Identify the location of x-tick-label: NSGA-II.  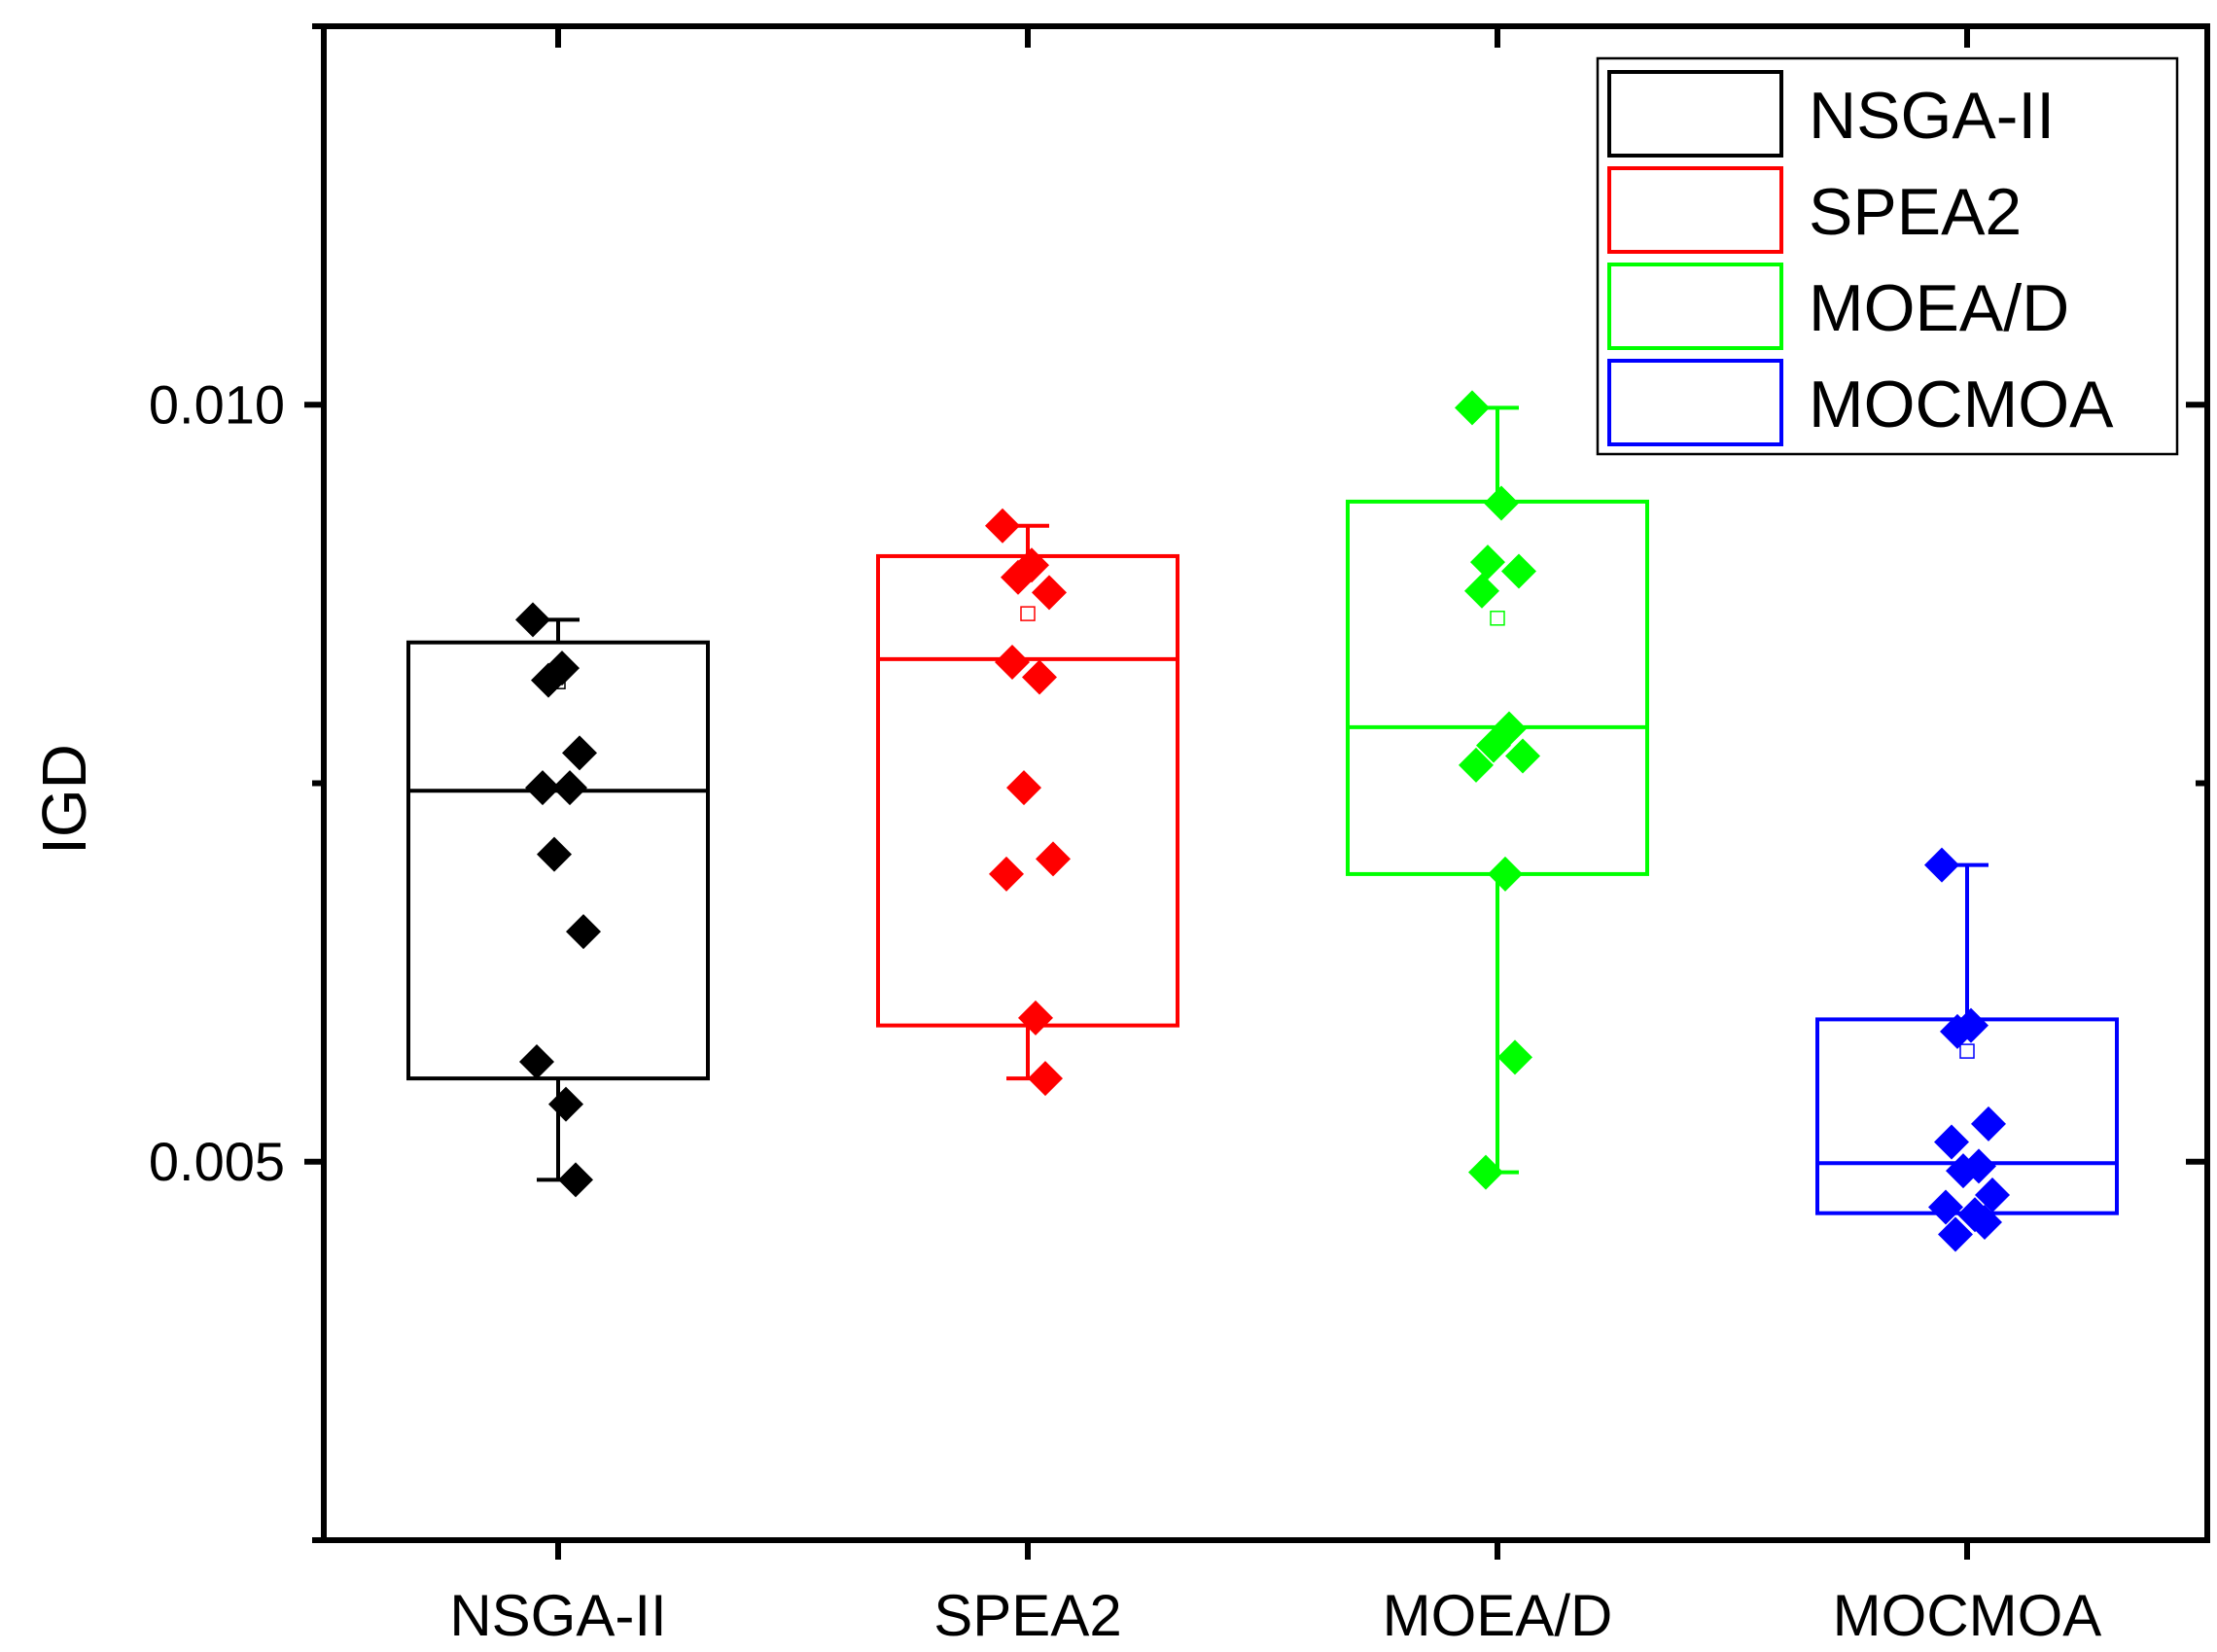
(557, 1615).